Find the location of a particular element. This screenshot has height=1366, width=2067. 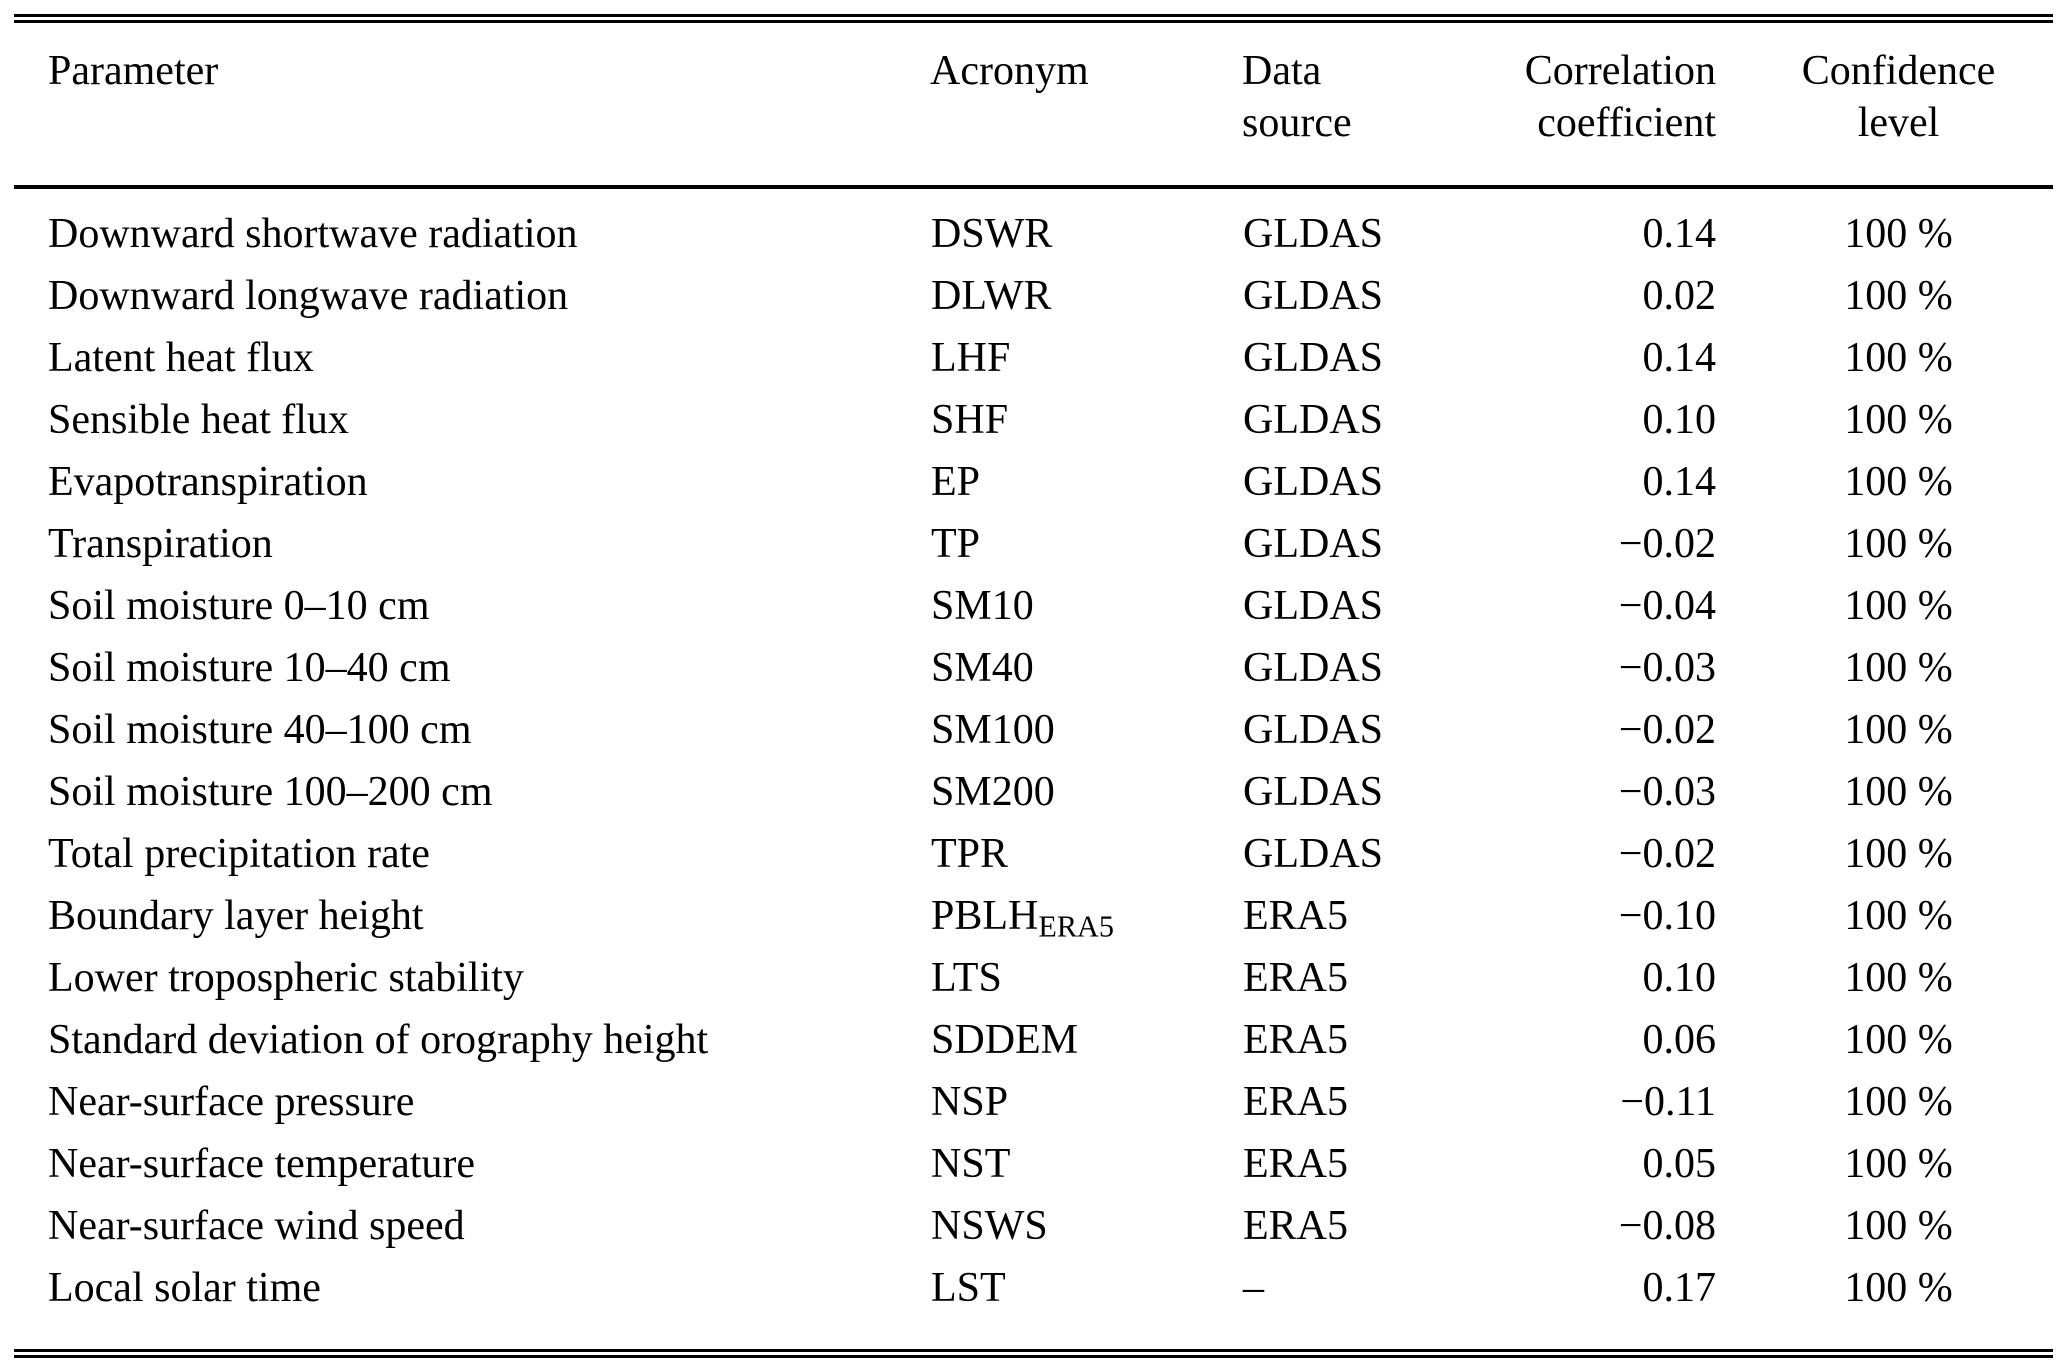

table-row: Local solar time LST – 0.17 100 % is located at coordinates (1033, 1305).